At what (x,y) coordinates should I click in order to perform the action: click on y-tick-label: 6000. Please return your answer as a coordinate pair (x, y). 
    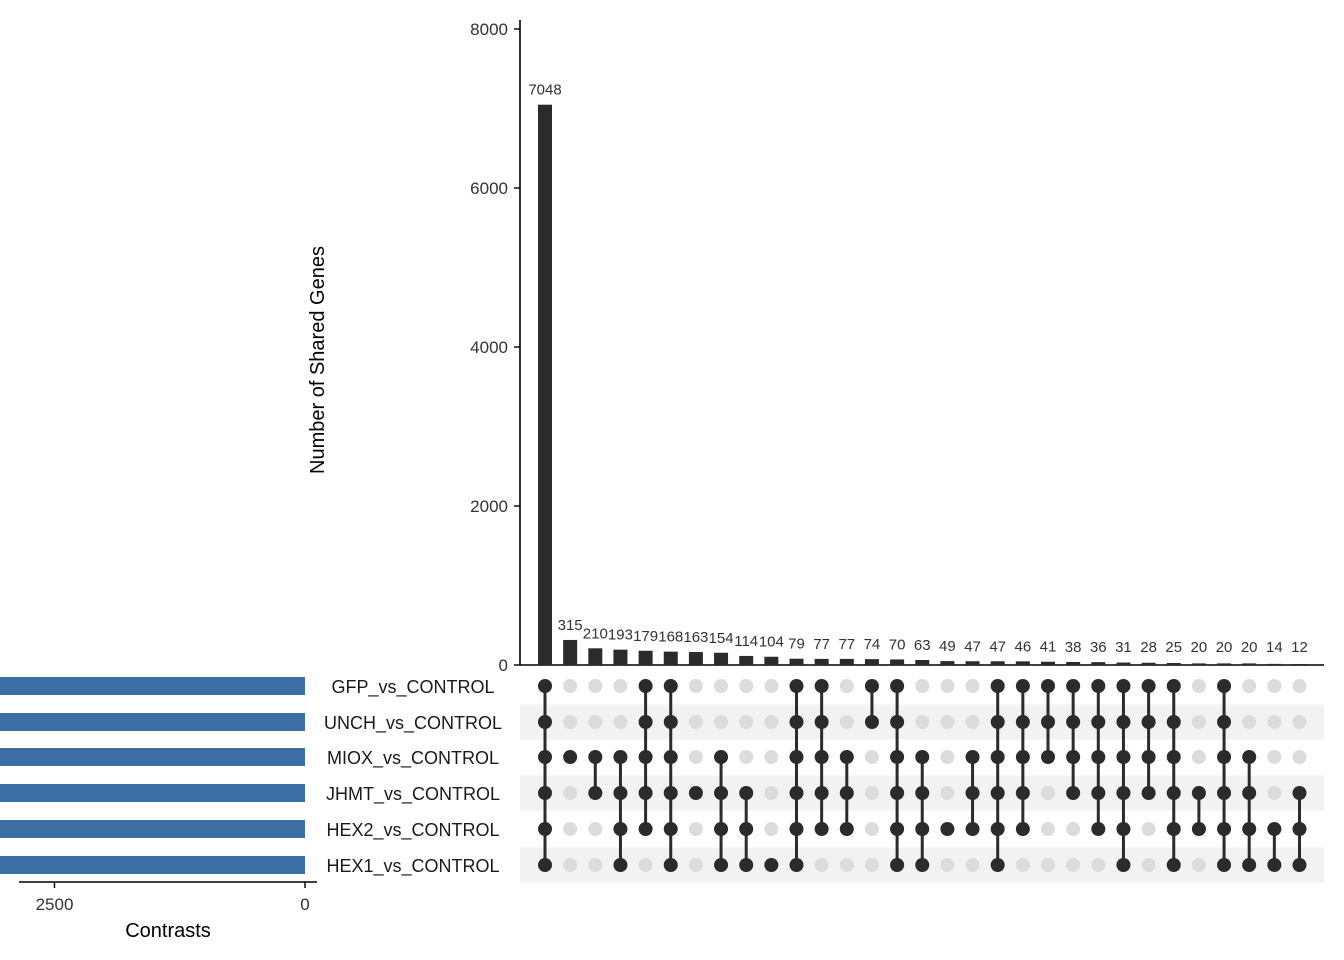
    Looking at the image, I should click on (489, 188).